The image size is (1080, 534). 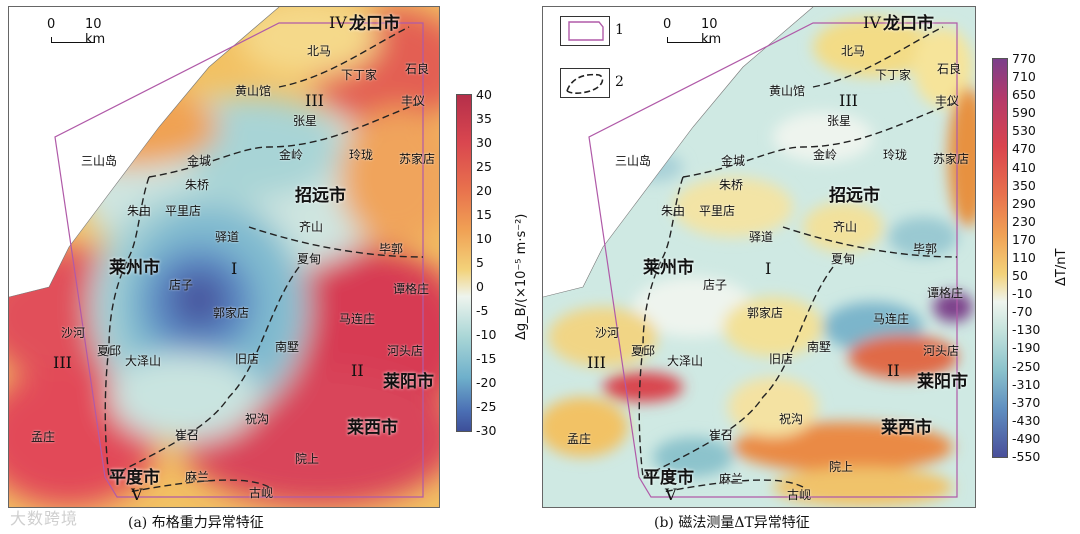 What do you see at coordinates (521, 276) in the screenshot?
I see `gravity-colorbar-title: Δg_B/(×10⁻⁵ m·s⁻²)` at bounding box center [521, 276].